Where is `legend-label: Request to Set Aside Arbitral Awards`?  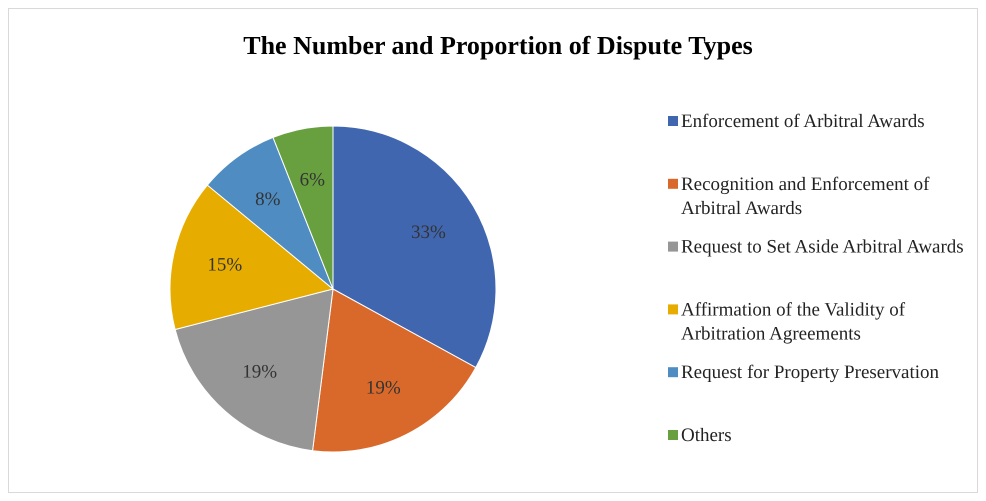 legend-label: Request to Set Aside Arbitral Awards is located at coordinates (822, 247).